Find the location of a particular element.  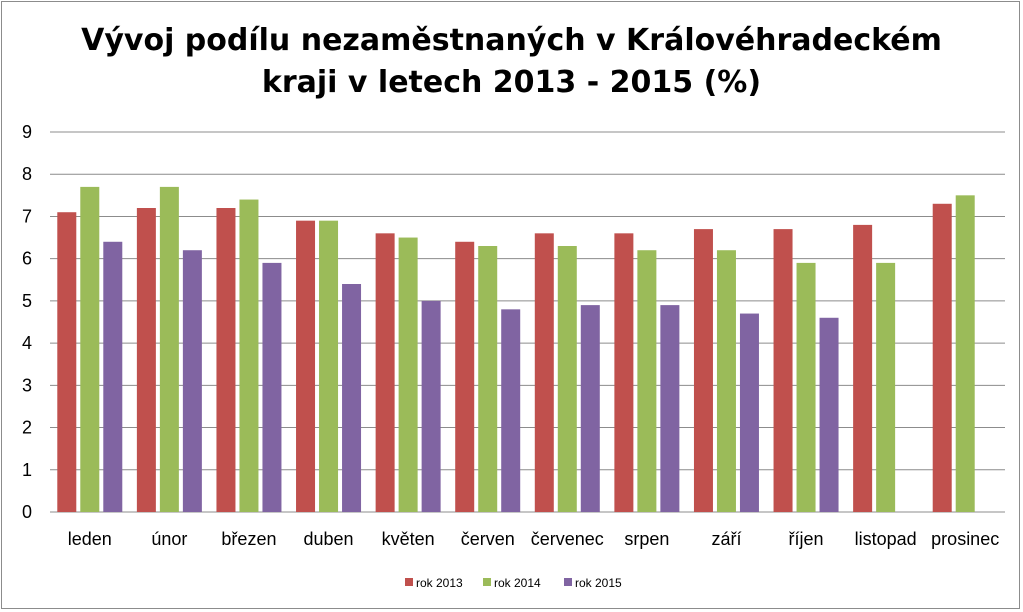

bar-rok-2015-březen is located at coordinates (272, 387).